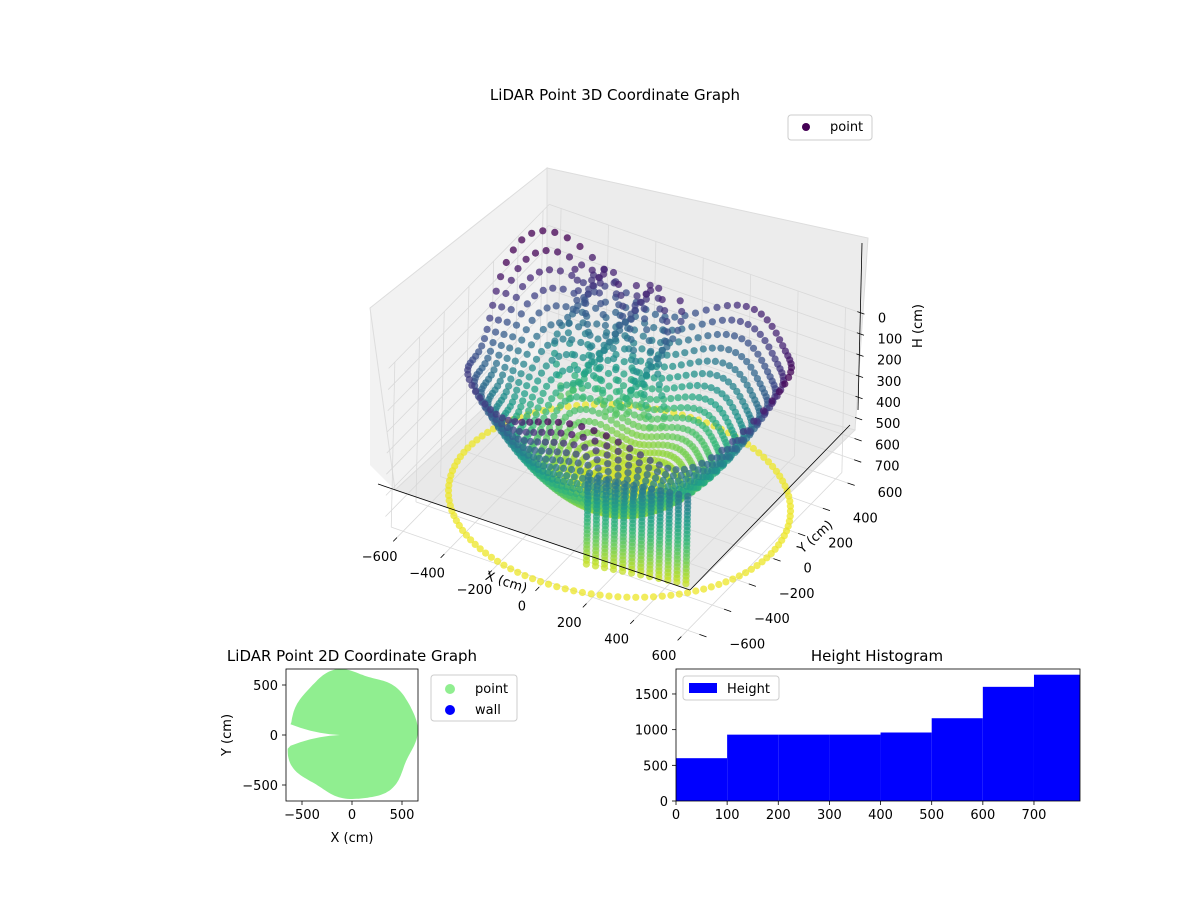 Image resolution: width=1200 pixels, height=900 pixels. I want to click on z-tick-label-3d: 200, so click(889, 361).